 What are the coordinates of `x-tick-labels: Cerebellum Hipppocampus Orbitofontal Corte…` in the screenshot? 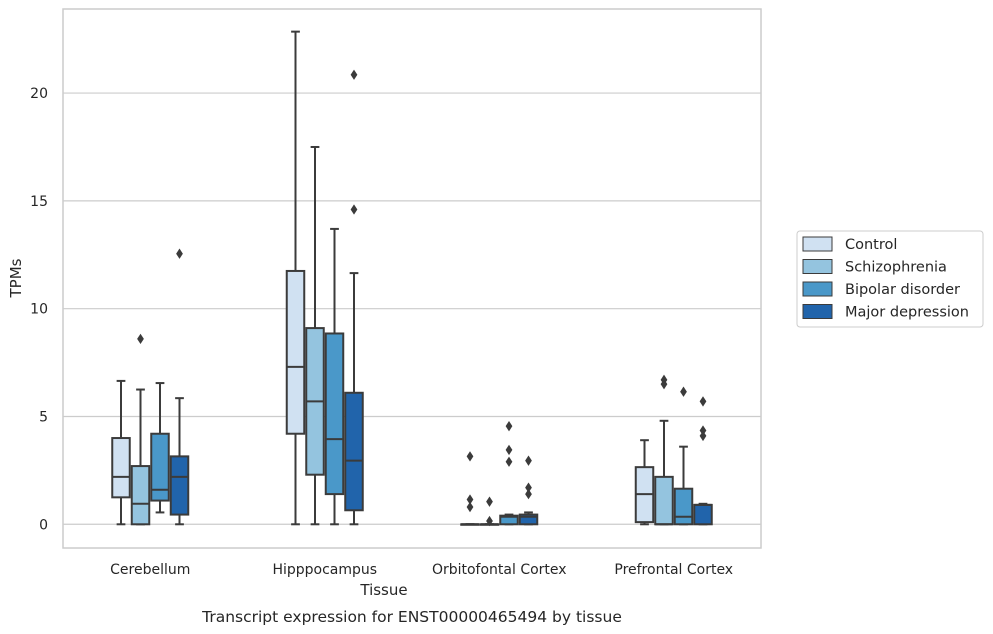 It's located at (421, 570).